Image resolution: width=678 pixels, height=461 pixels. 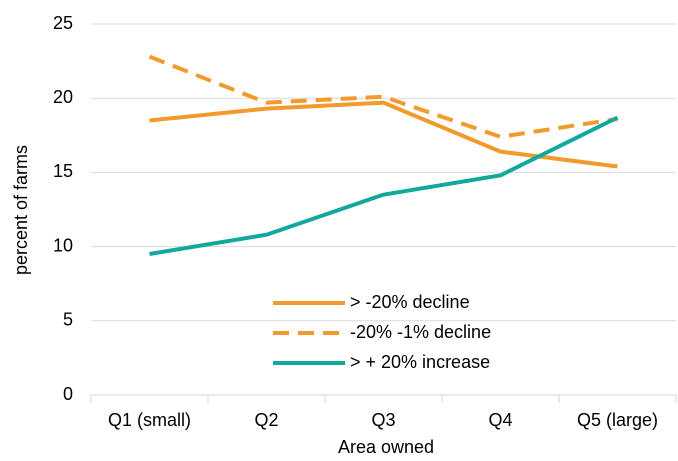 I want to click on legend-label: -20% -1% decline, so click(x=420, y=332).